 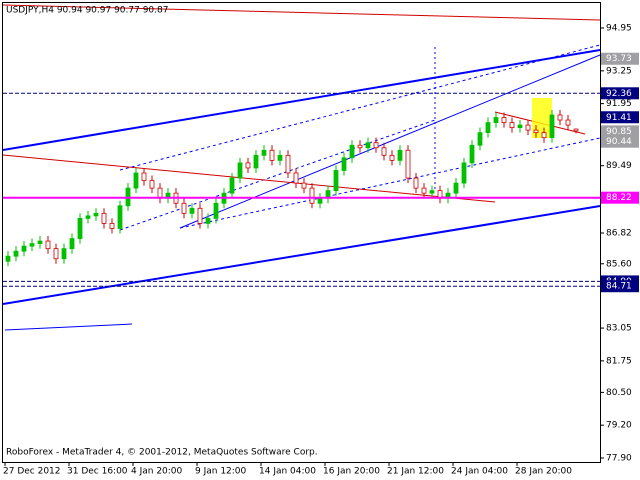 What do you see at coordinates (351, 472) in the screenshot?
I see `x-tick-label: 16 Jan 20:00` at bounding box center [351, 472].